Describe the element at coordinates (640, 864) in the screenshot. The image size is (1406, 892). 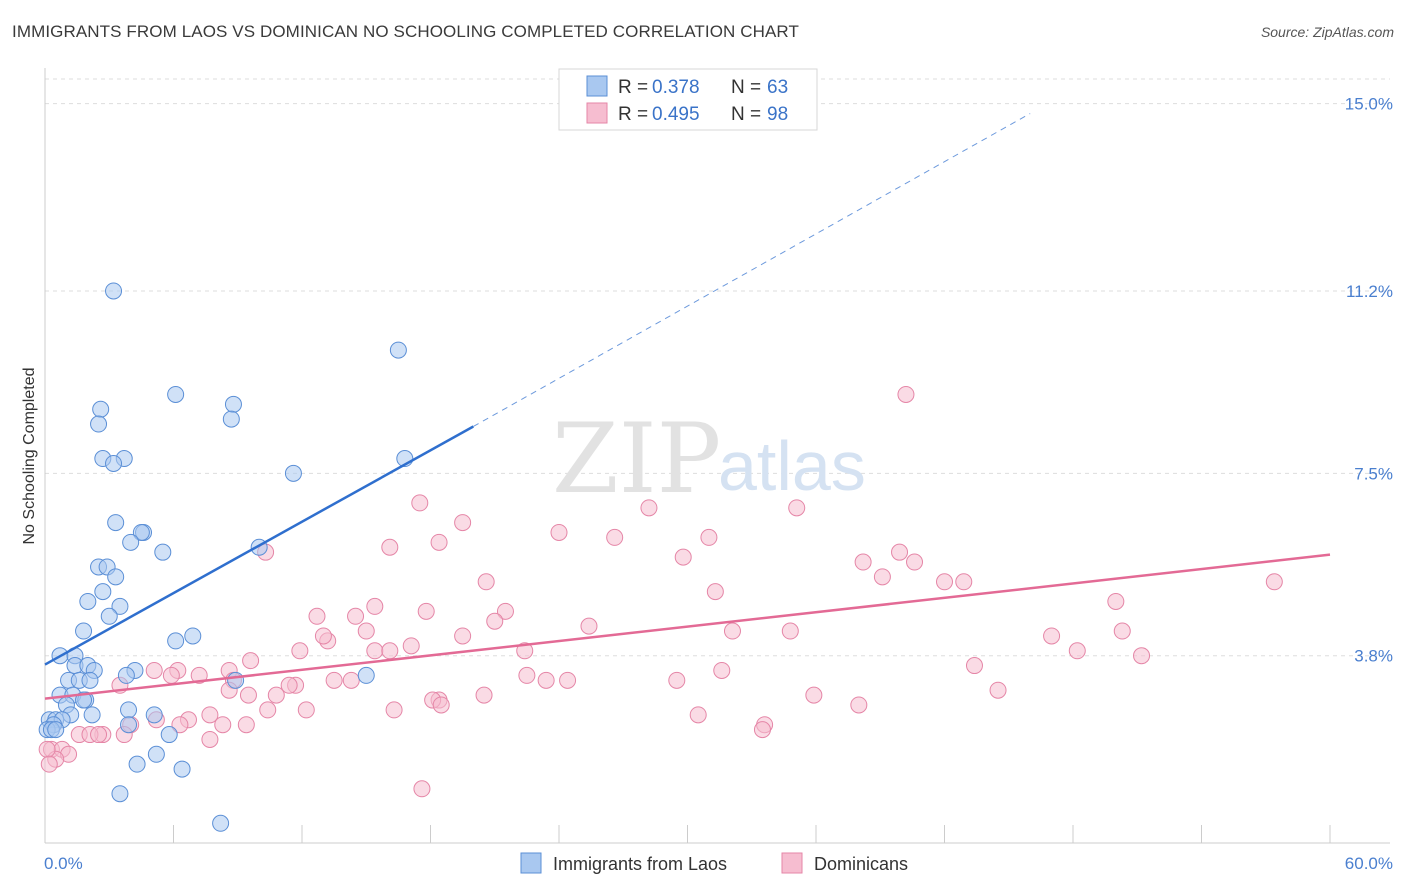
I see `bottom-legend-label-laos: Immigrants from Laos` at that location.